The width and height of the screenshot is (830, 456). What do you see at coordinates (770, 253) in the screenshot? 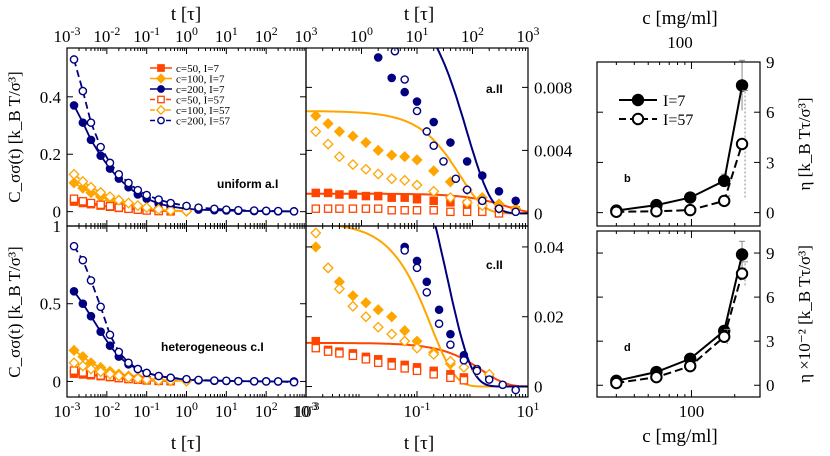
I see `y-tick-label: 9` at bounding box center [770, 253].